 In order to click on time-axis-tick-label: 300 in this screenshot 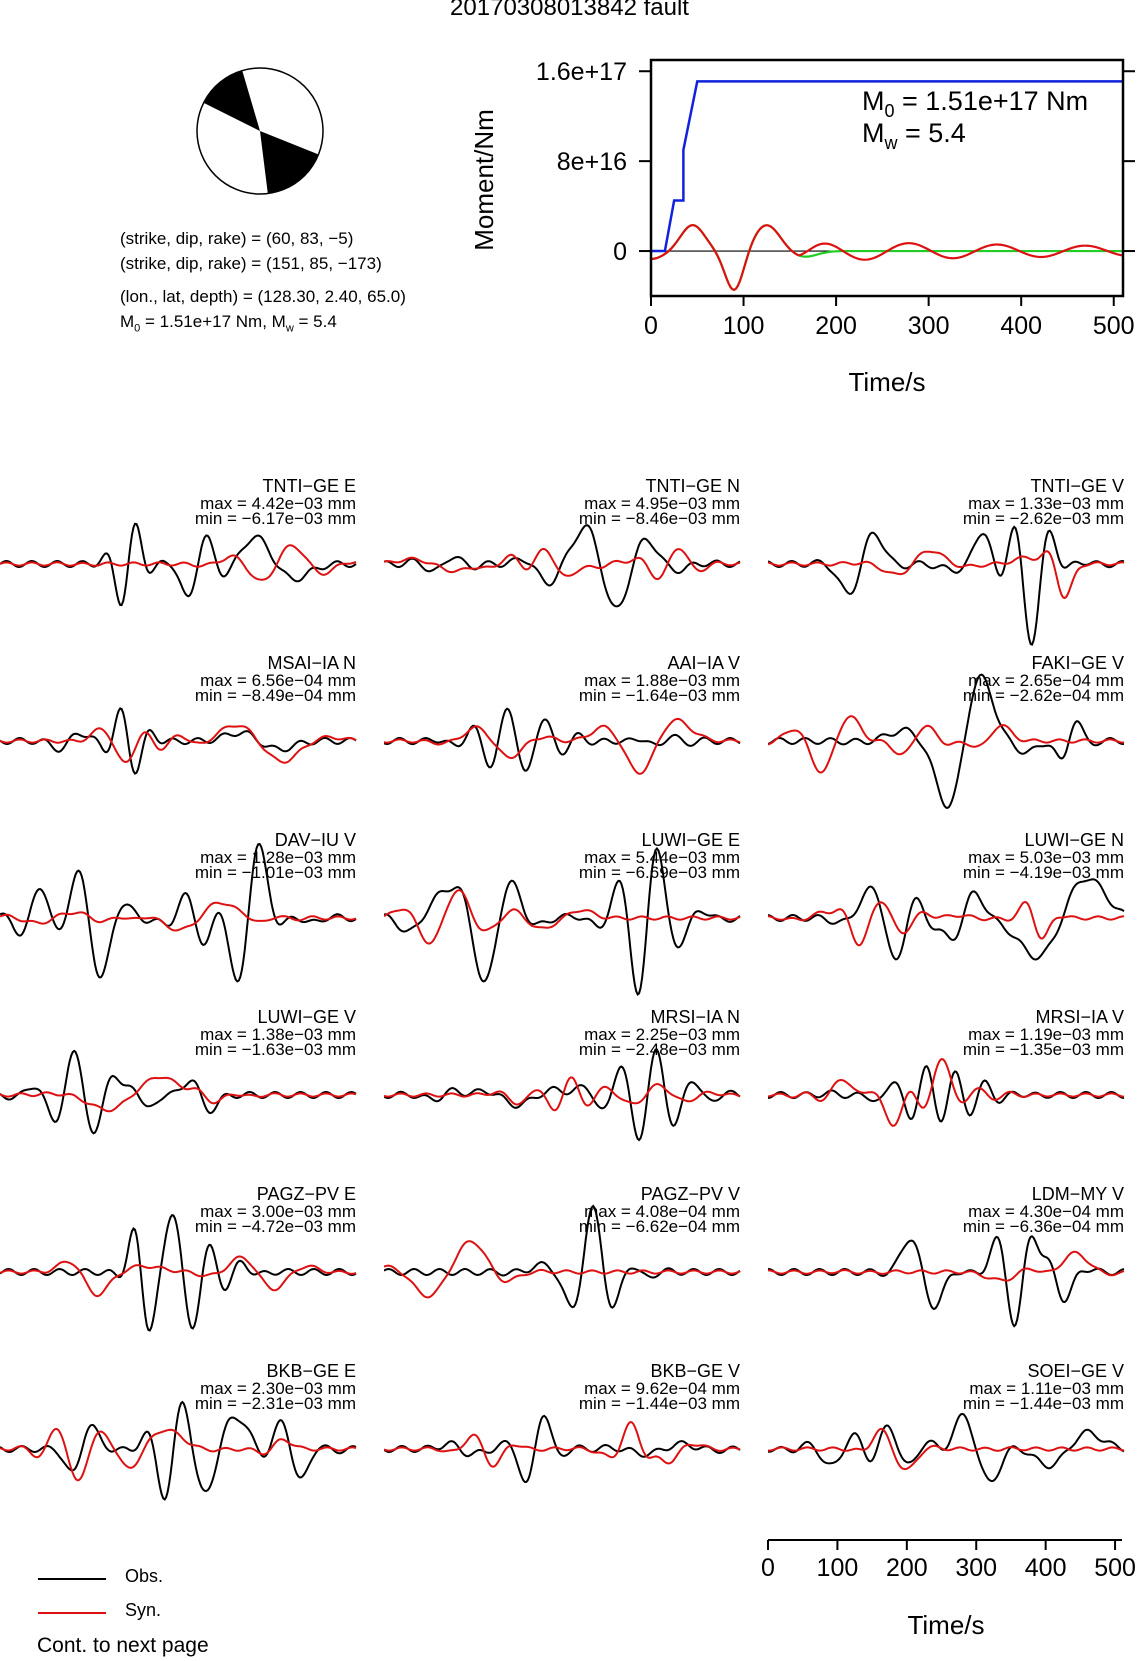, I will do `click(976, 1568)`.